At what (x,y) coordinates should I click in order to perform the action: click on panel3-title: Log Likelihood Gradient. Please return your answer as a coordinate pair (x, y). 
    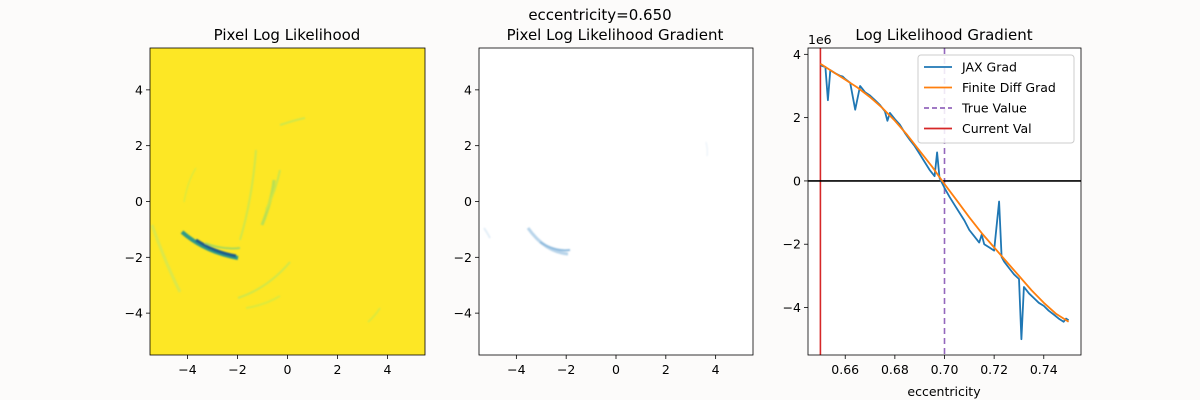
    Looking at the image, I should click on (943, 35).